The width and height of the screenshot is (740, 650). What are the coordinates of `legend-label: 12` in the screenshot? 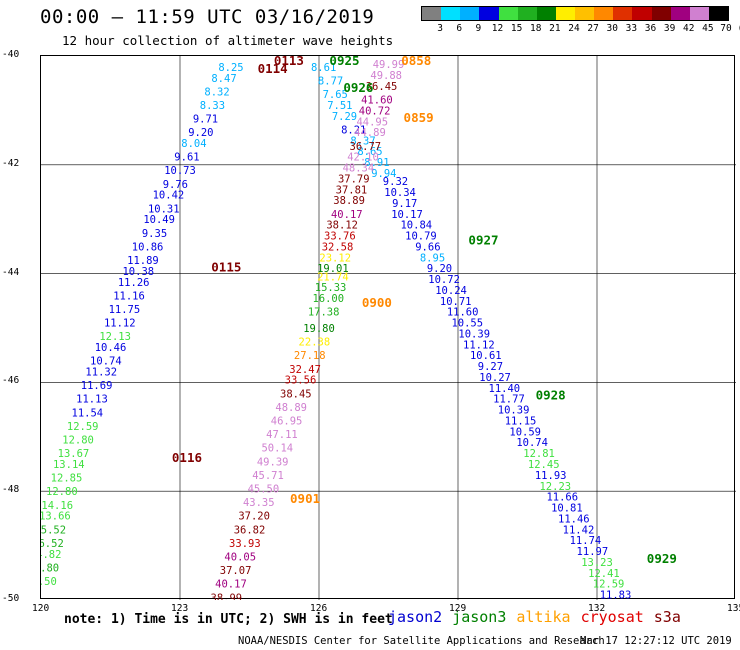 It's located at (497, 28).